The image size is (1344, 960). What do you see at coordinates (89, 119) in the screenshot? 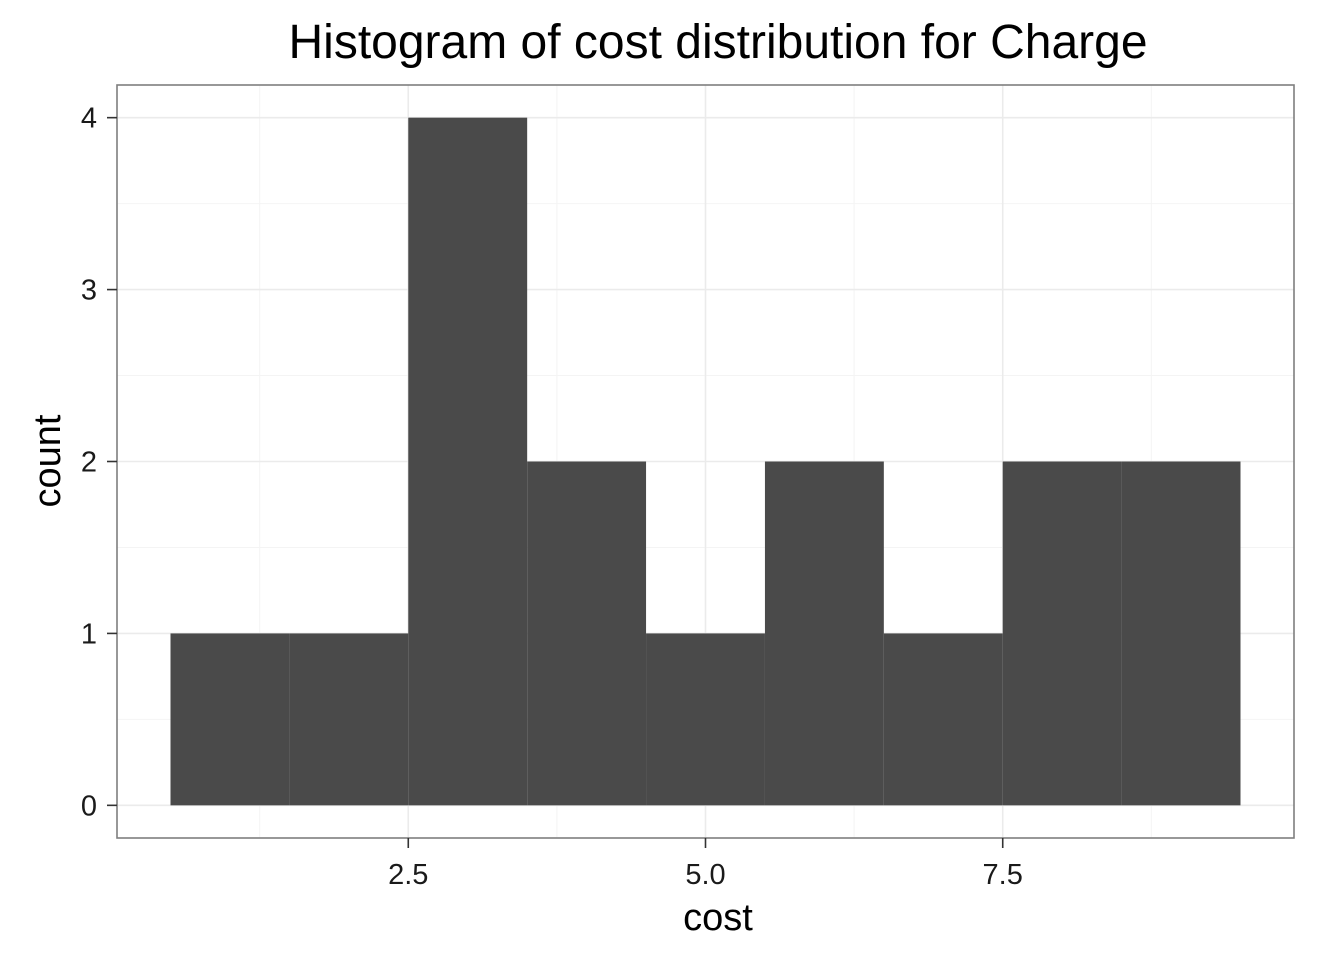
I see `y-tick-label: 4` at bounding box center [89, 119].